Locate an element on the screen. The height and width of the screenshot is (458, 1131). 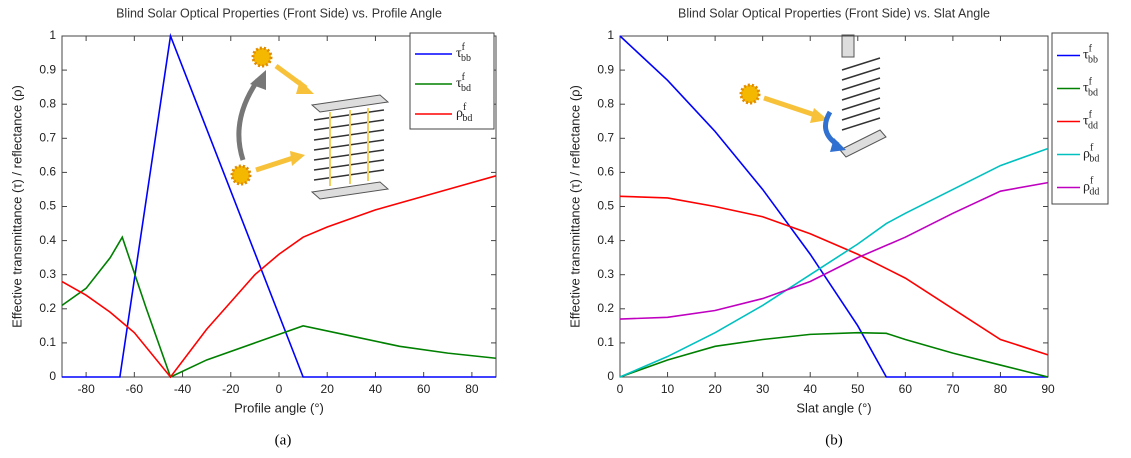
caption: (a) is located at coordinates (283, 440).